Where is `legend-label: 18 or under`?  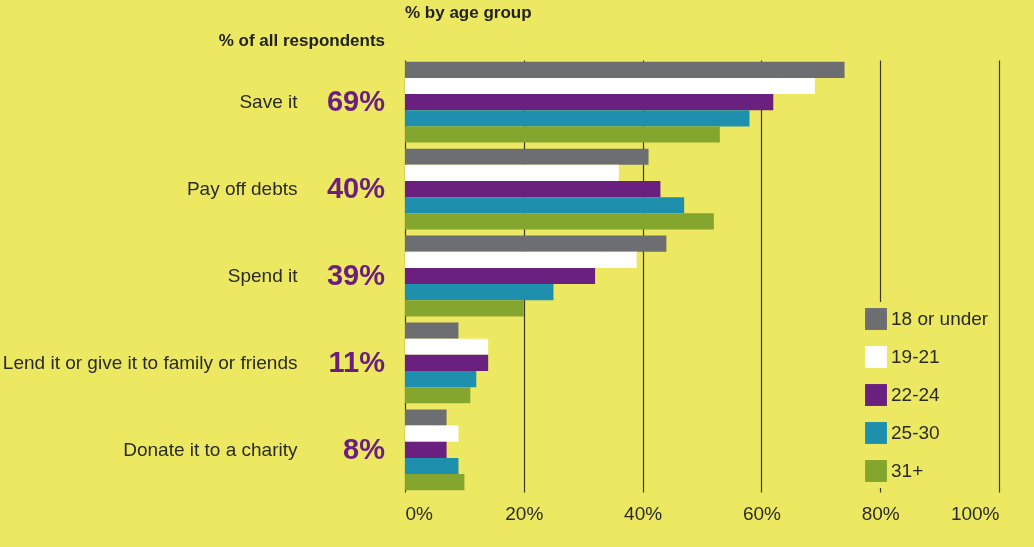
legend-label: 18 or under is located at coordinates (940, 318).